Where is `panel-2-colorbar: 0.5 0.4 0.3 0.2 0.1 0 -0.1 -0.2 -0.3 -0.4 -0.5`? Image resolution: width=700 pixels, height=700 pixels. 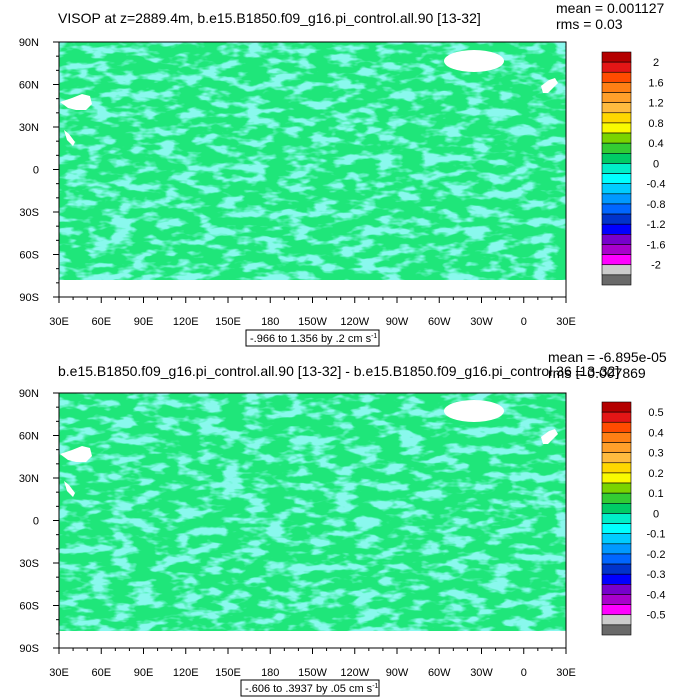 panel-2-colorbar: 0.5 0.4 0.3 0.2 0.1 0 -0.1 -0.2 -0.3 -0.4 -0.5 is located at coordinates (633, 518).